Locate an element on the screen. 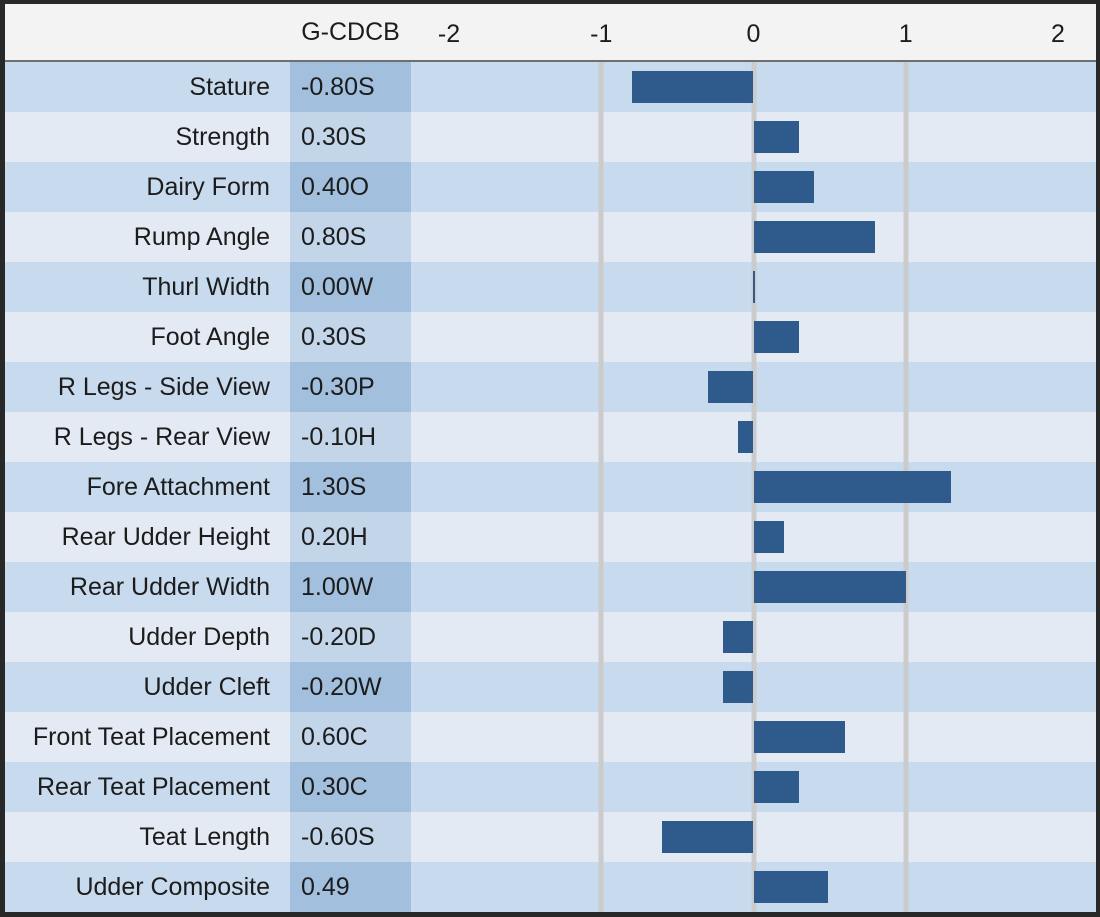  trait-label: R Legs - Side View is located at coordinates (147, 387).